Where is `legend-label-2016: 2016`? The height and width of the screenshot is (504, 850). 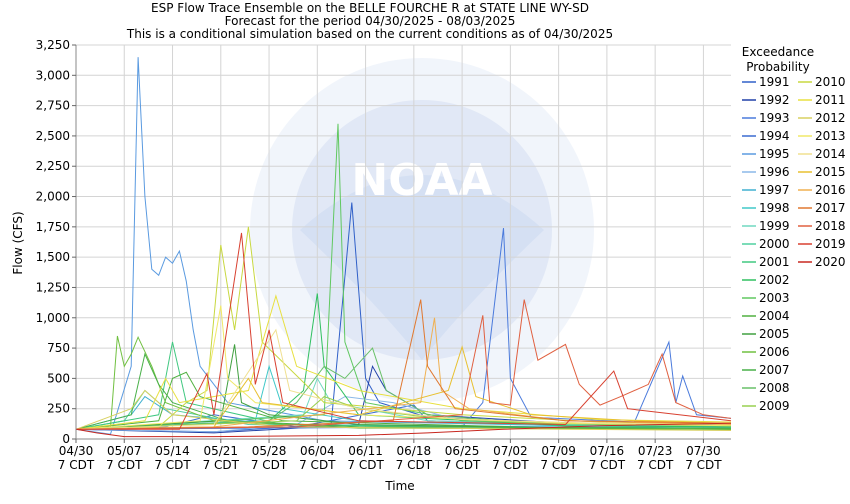
legend-label-2016: 2016 is located at coordinates (830, 190).